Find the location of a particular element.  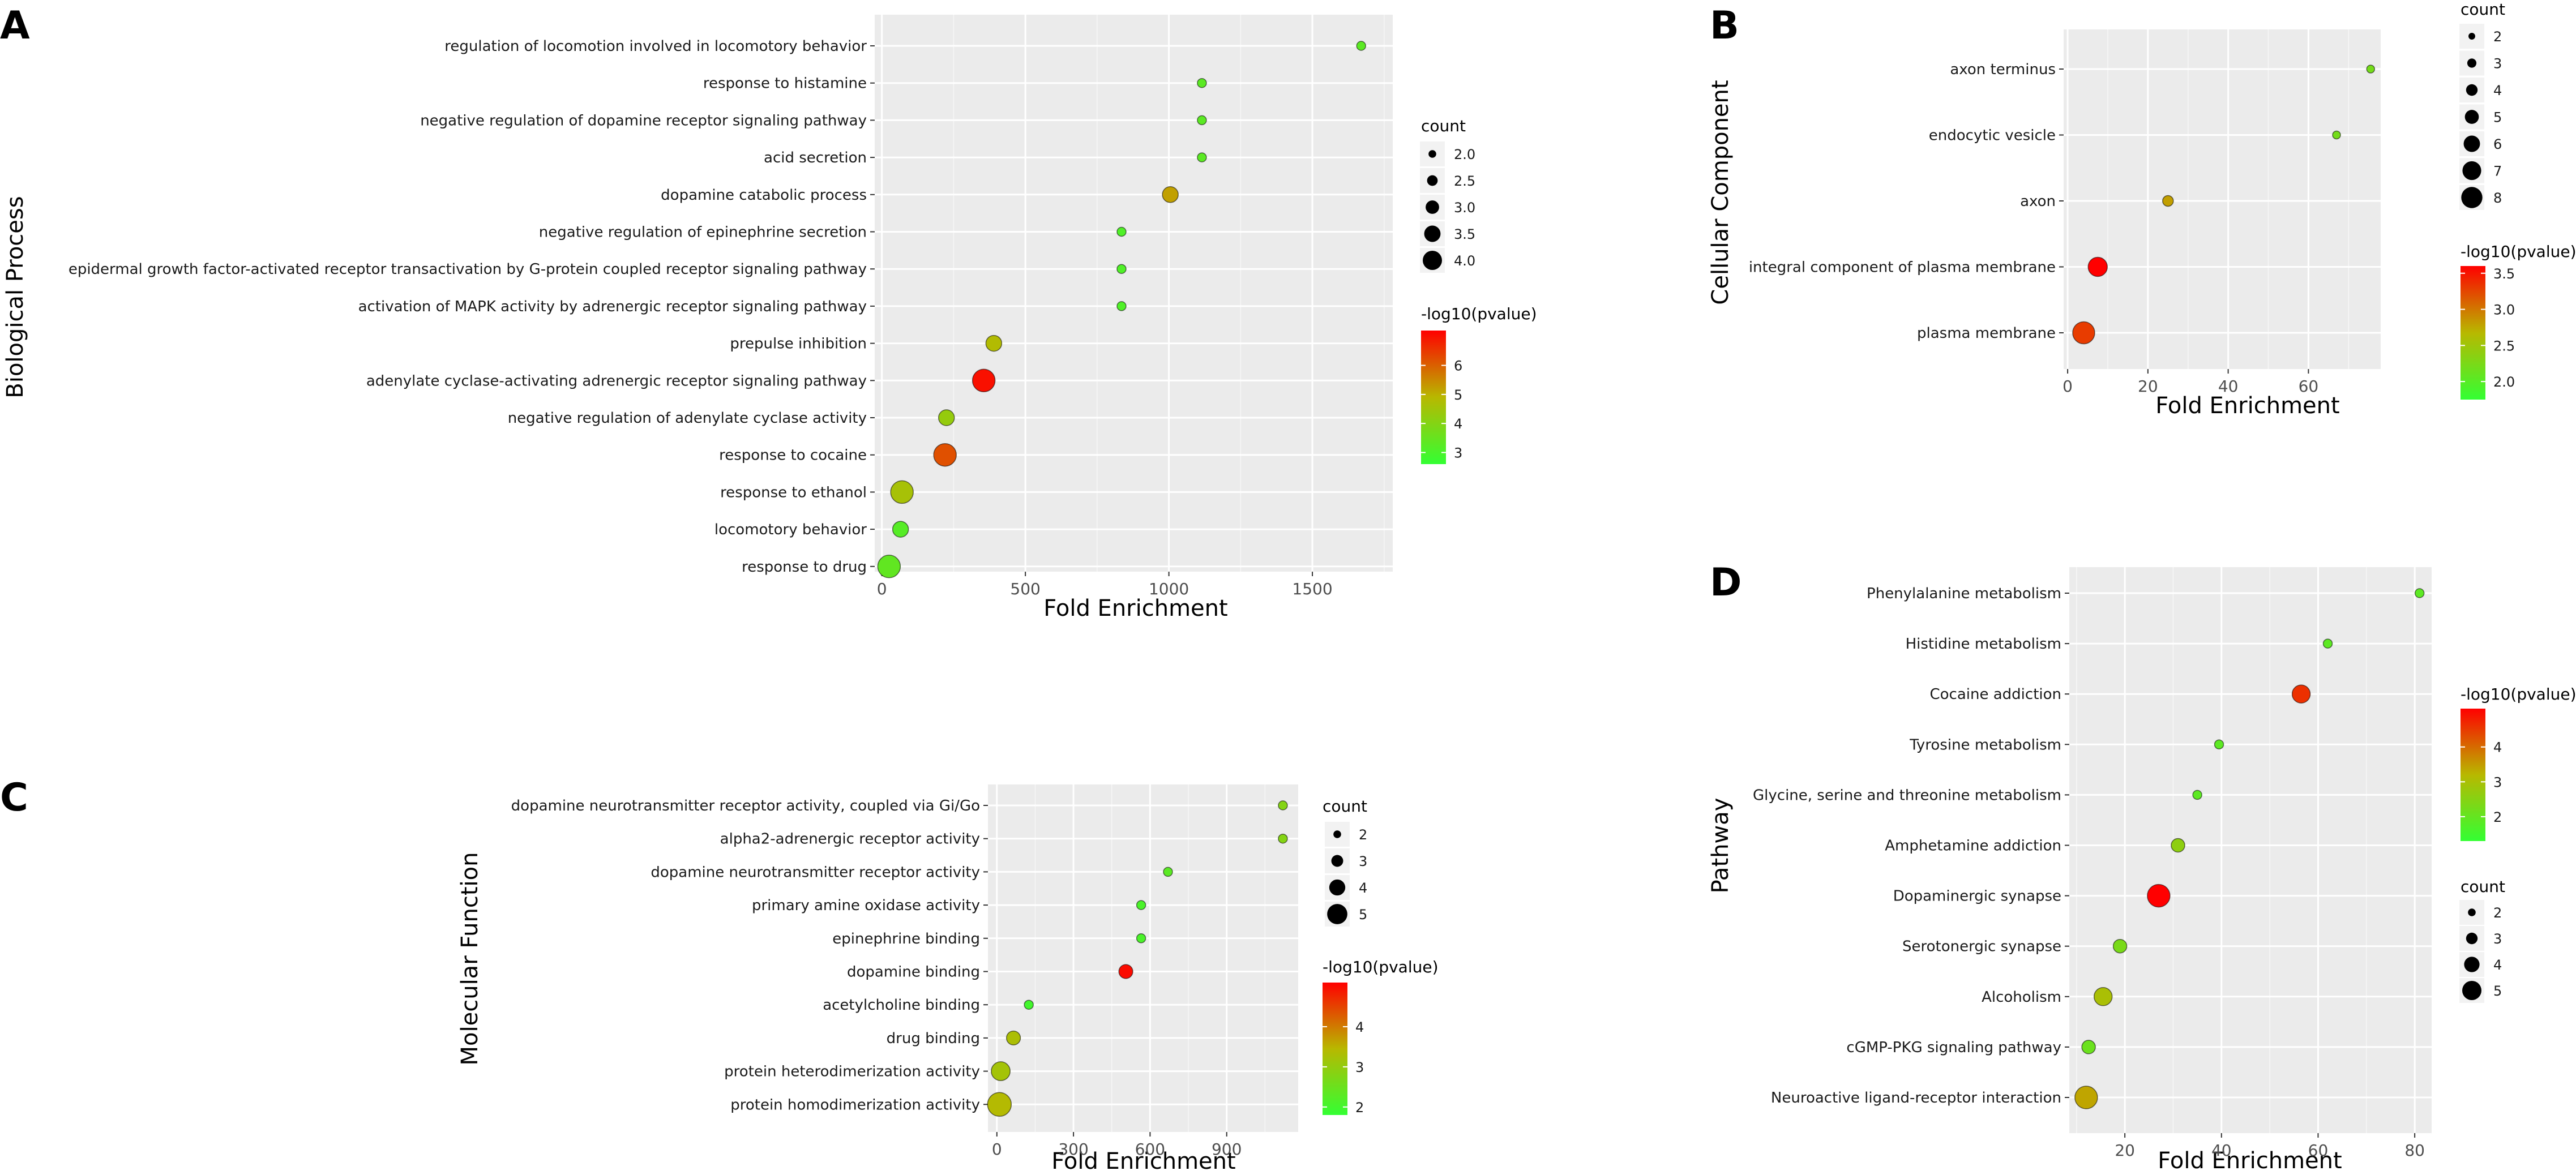

size-legend-label-b: 4 is located at coordinates (2497, 90).